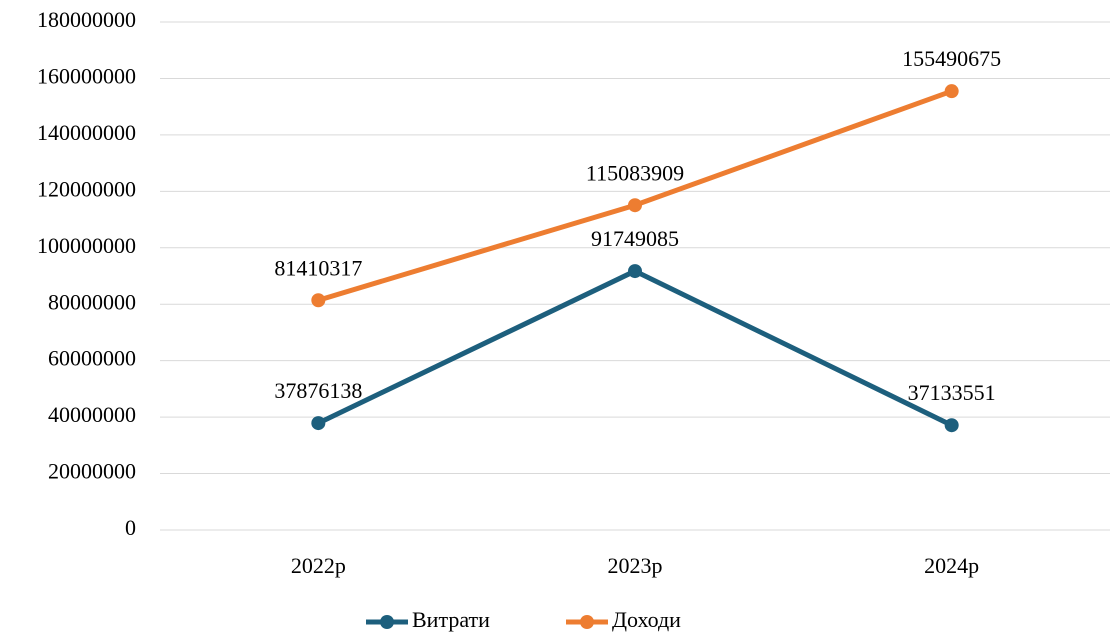  I want to click on y-tick-label: 20000000, so click(92, 471).